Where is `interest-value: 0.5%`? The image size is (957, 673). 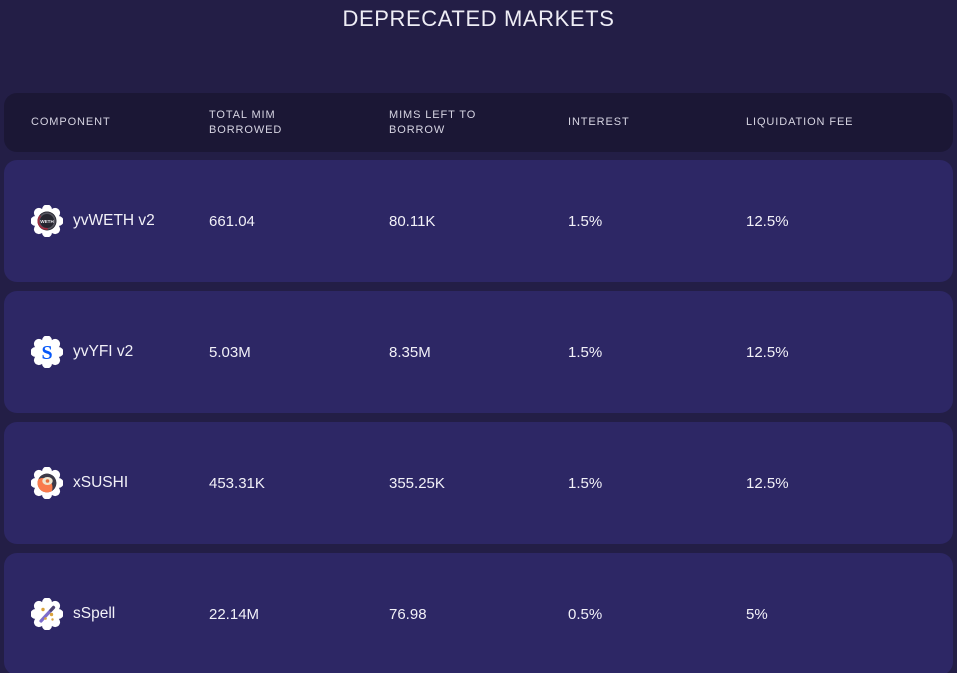 interest-value: 0.5% is located at coordinates (585, 614).